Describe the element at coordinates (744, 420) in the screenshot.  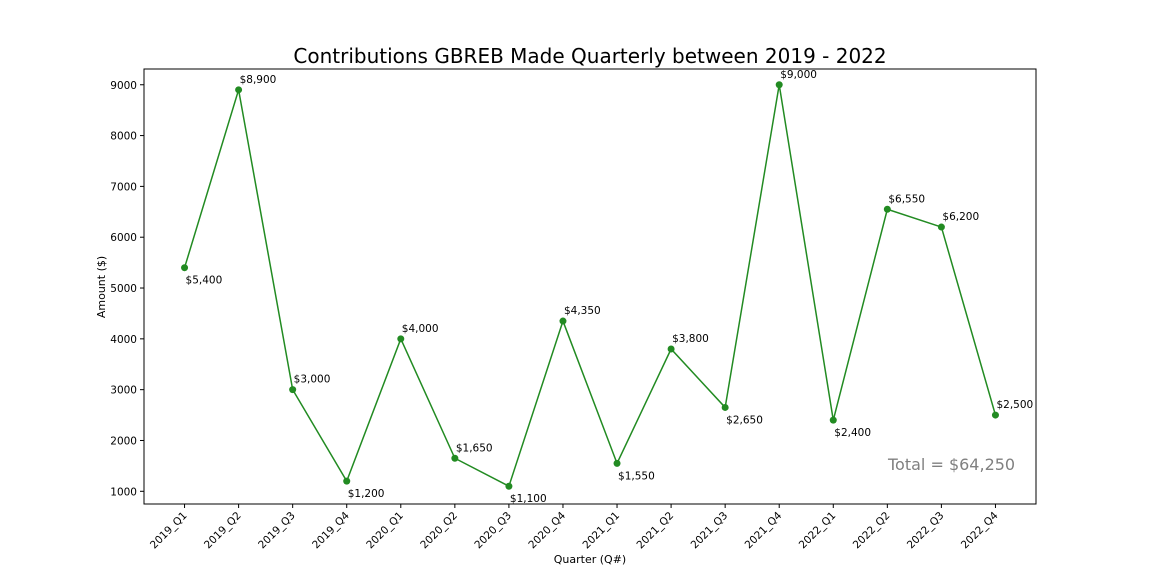
I see `data-label: $2,650` at that location.